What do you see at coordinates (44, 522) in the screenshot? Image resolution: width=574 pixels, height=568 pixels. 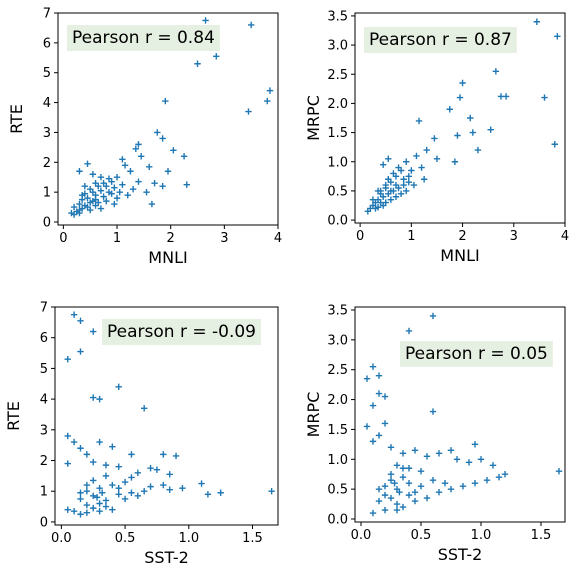 I see `y-tick-label: 0` at bounding box center [44, 522].